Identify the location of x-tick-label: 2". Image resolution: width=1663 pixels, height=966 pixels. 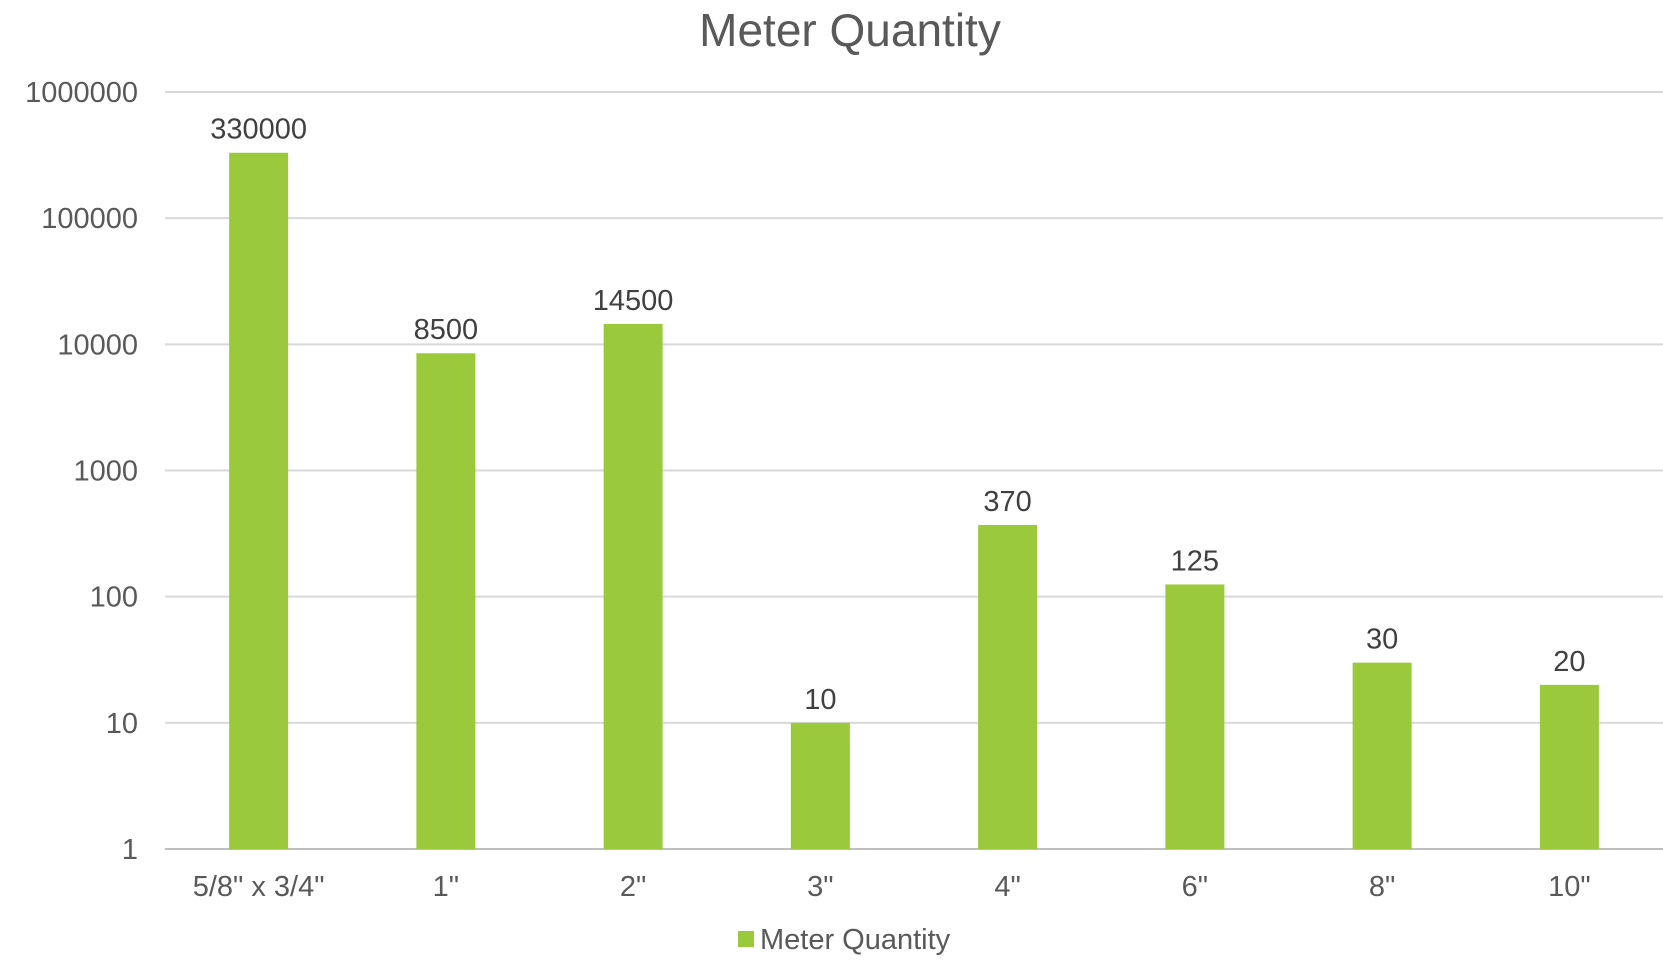
(633, 887).